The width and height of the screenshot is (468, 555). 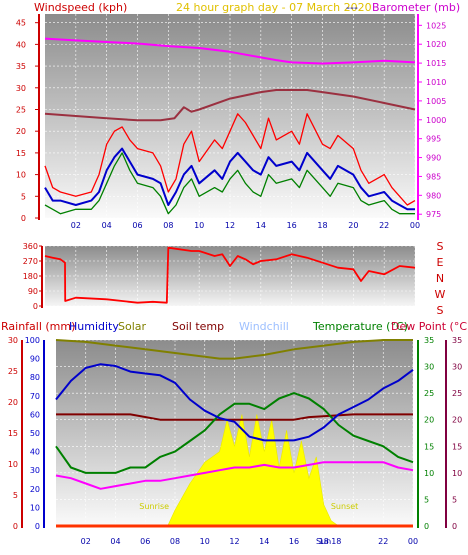 What do you see at coordinates (384, 225) in the screenshot?
I see `wind-x-tick-label: 22` at bounding box center [384, 225].